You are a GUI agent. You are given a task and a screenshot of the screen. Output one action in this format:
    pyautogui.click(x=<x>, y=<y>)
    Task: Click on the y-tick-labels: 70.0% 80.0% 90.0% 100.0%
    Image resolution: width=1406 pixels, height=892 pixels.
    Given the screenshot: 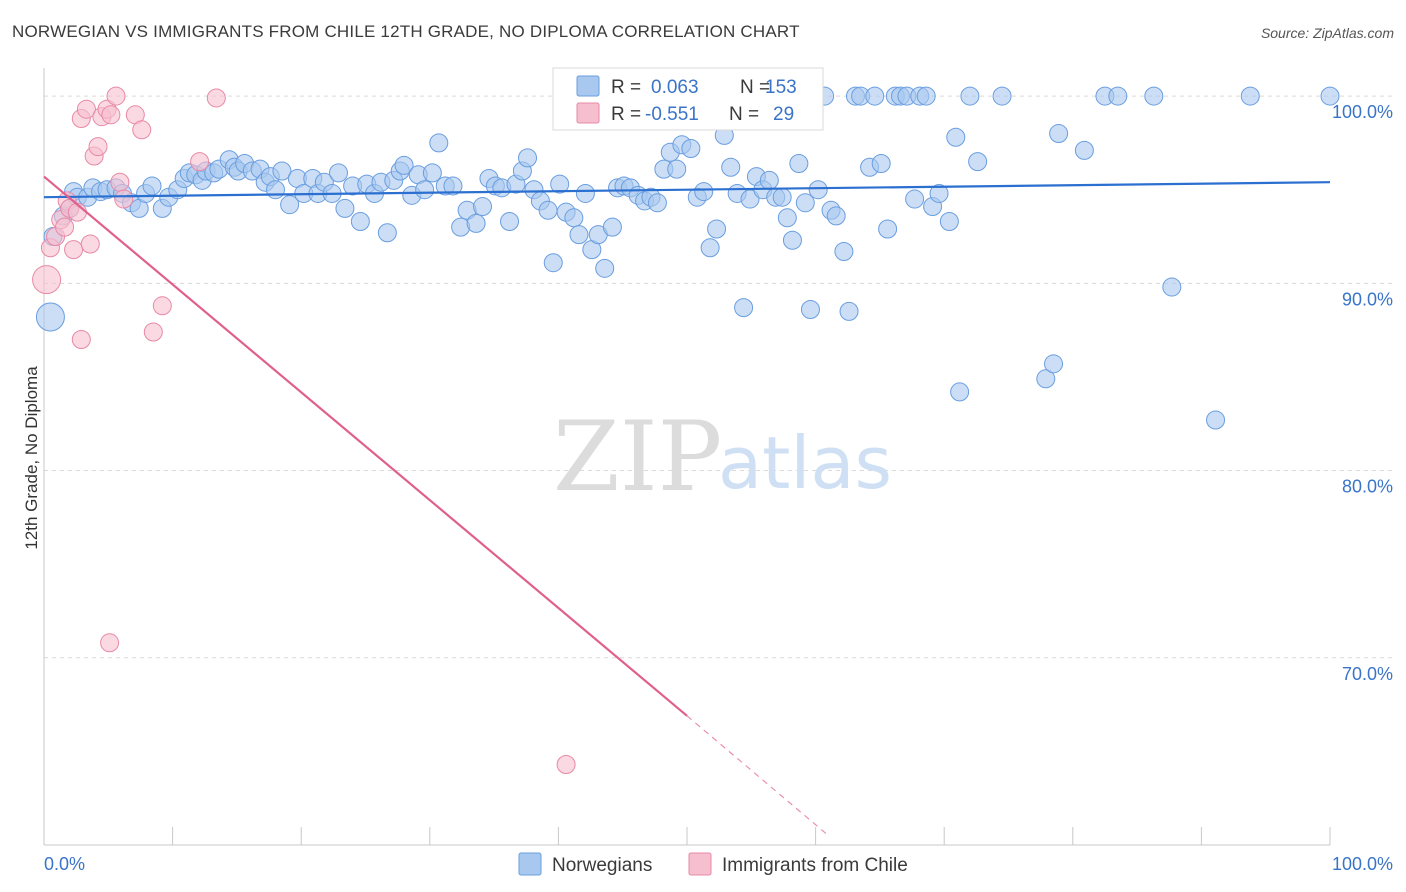 What is the action you would take?
    pyautogui.click(x=1362, y=393)
    